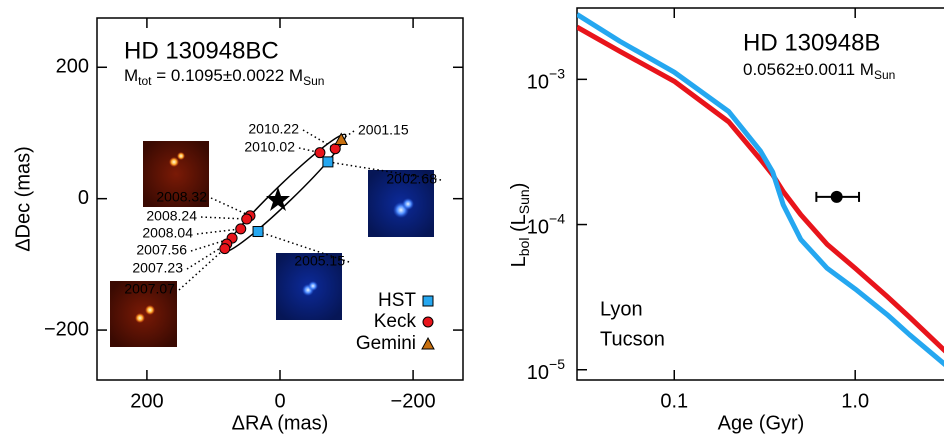  What do you see at coordinates (397, 300) in the screenshot?
I see `legend-label: HST` at bounding box center [397, 300].